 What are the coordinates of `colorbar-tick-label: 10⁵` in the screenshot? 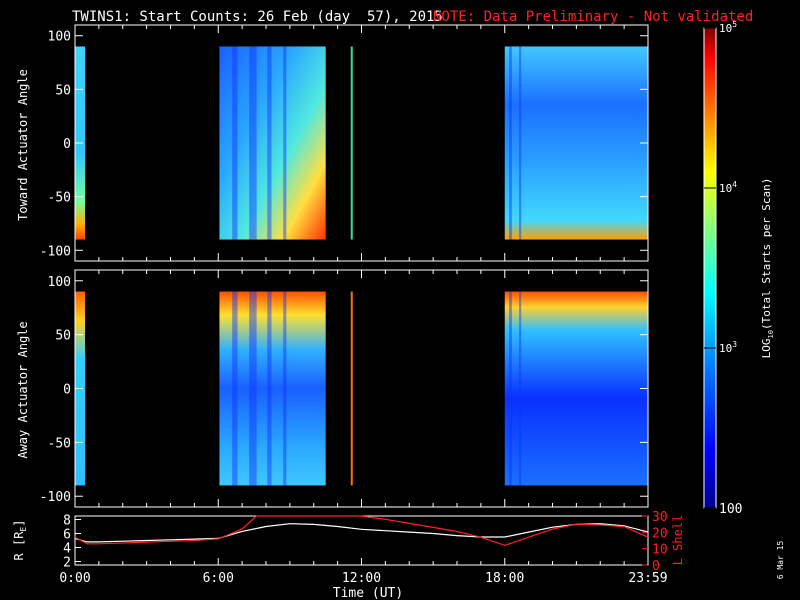 It's located at (728, 27).